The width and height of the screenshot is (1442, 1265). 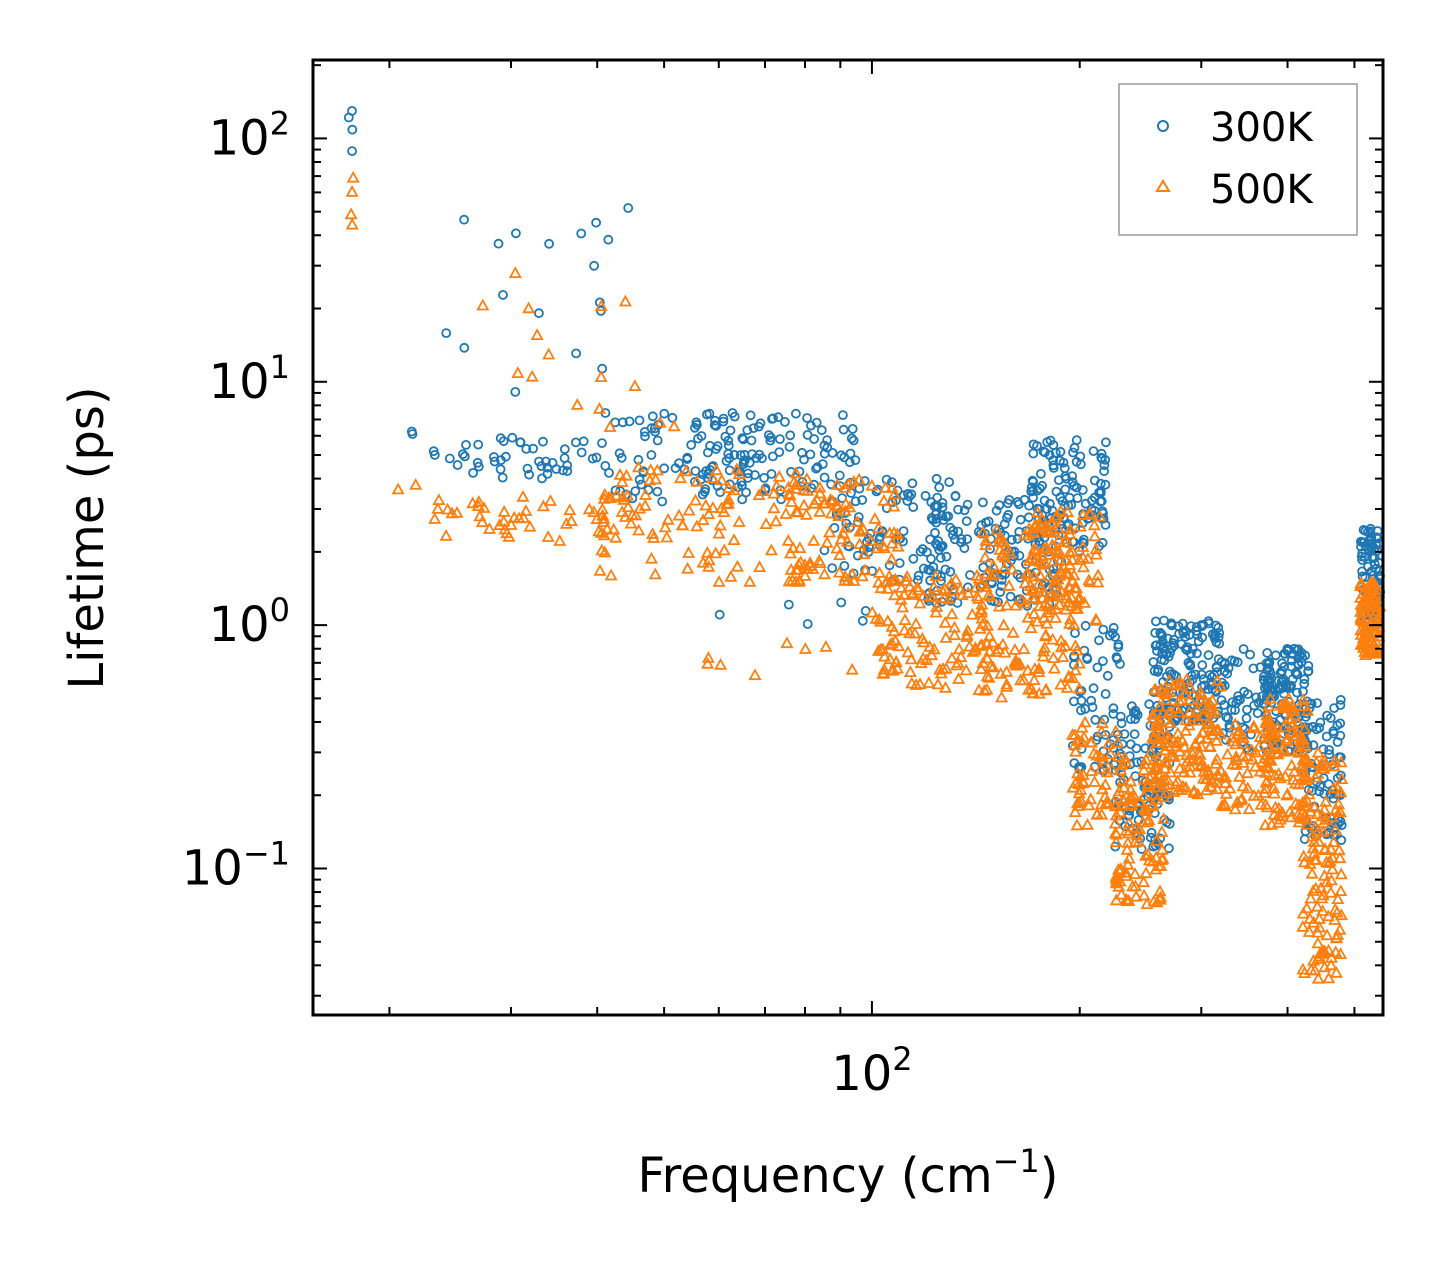 I want to click on legend-marker-500k, so click(x=1163, y=185).